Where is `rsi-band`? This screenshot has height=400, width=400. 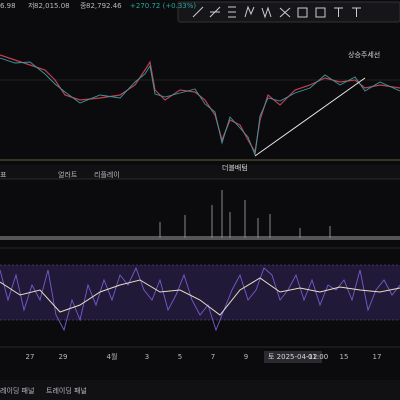 rsi-band is located at coordinates (200, 292).